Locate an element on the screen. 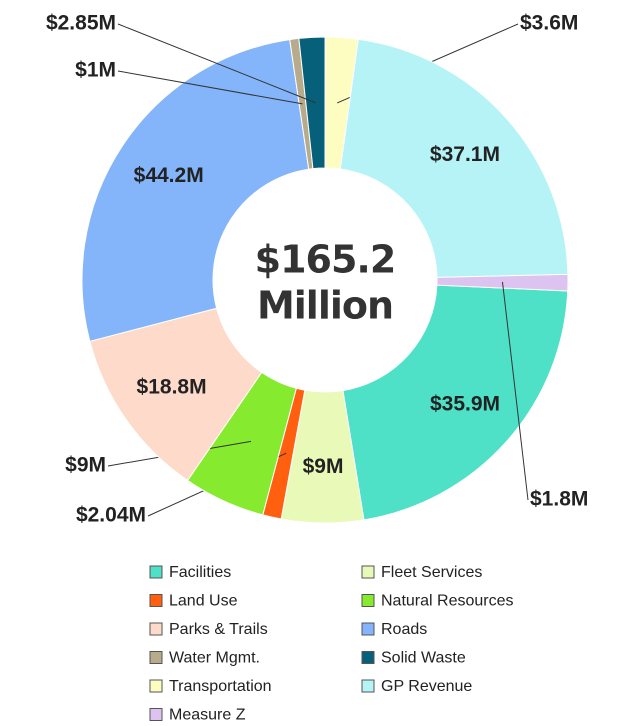 The height and width of the screenshot is (726, 630). legend-label: Fleet Services is located at coordinates (431, 572).